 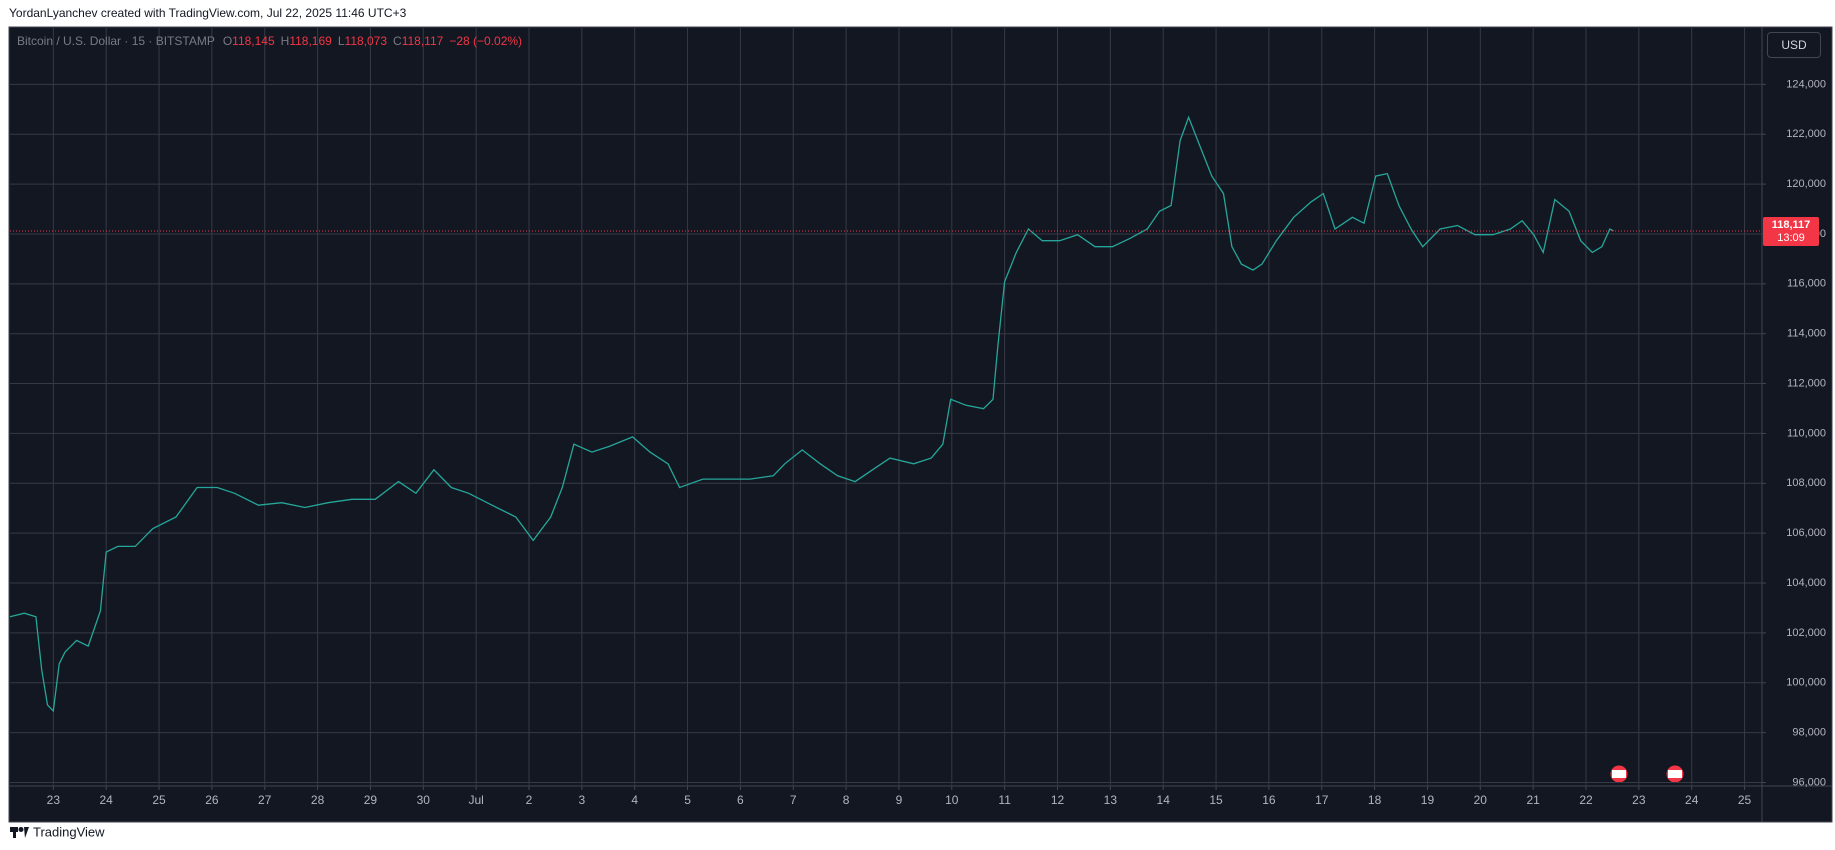 I want to click on ohlc-key: L, so click(x=341, y=41).